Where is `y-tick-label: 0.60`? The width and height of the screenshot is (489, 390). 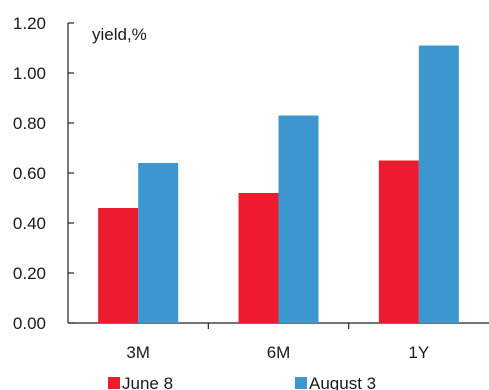 y-tick-label: 0.60 is located at coordinates (29, 173).